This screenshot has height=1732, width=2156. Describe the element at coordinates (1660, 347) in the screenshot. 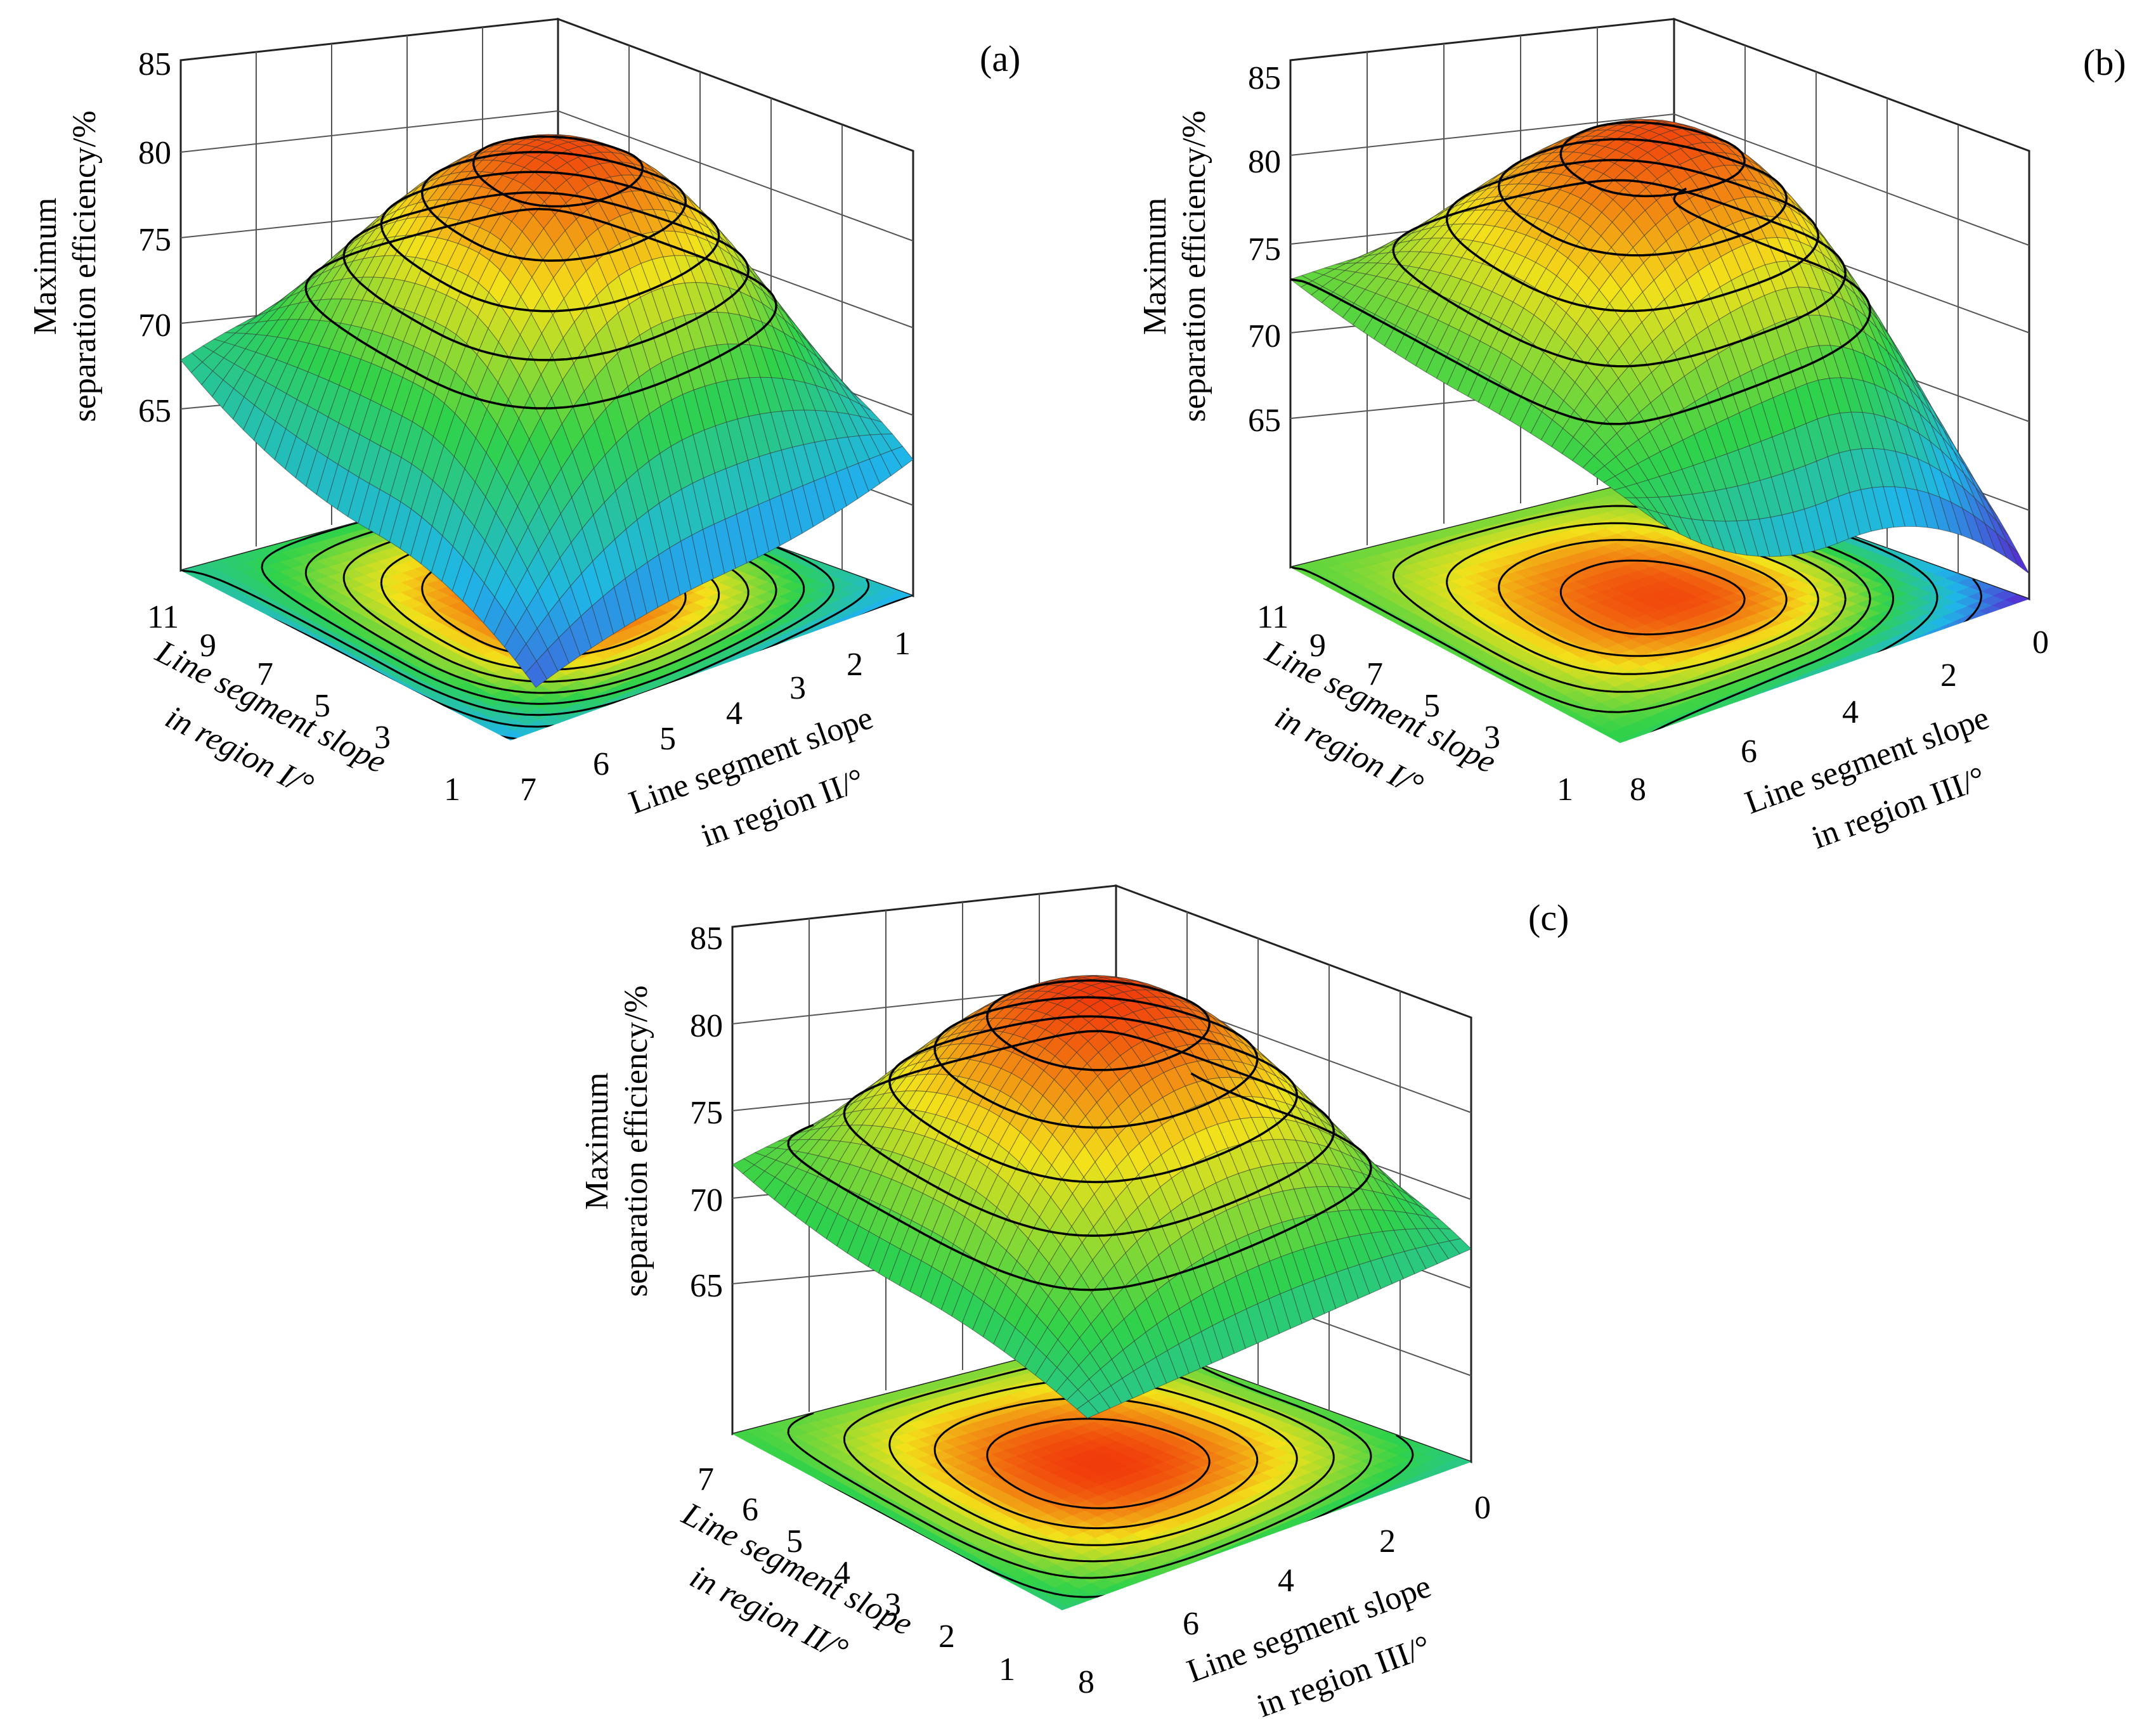

I see `response-surface-b` at that location.